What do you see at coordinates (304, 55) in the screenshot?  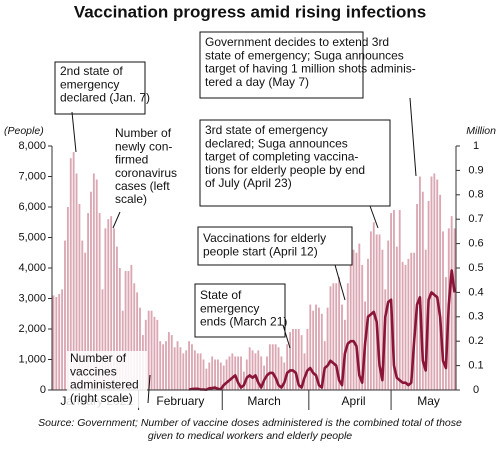 I see `annotation-text: state of emergency; Suga announces` at bounding box center [304, 55].